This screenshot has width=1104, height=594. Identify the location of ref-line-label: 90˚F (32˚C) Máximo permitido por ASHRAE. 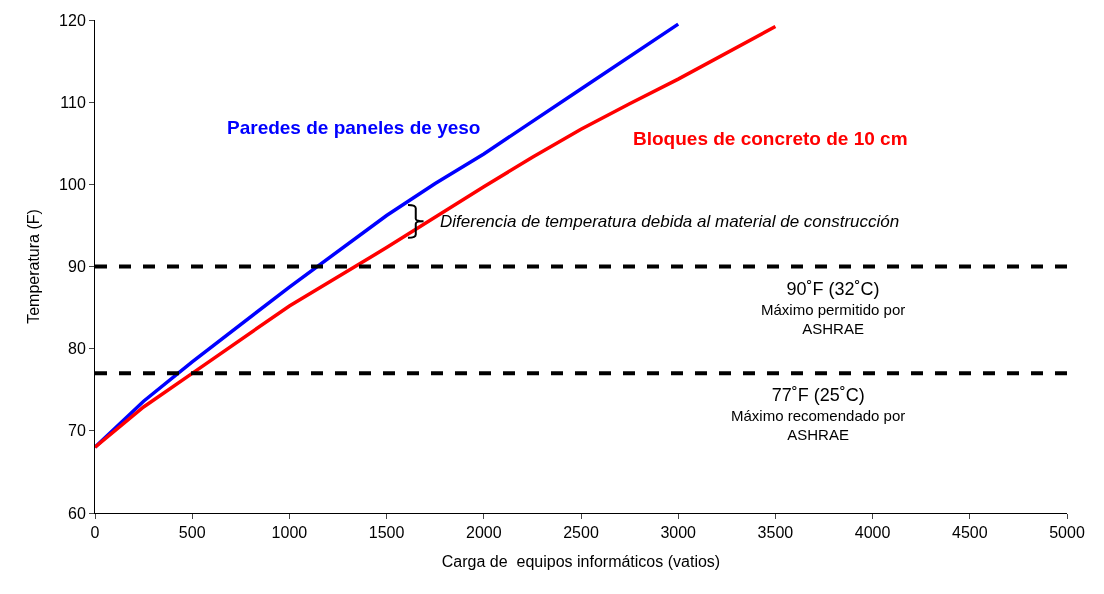
(833, 308).